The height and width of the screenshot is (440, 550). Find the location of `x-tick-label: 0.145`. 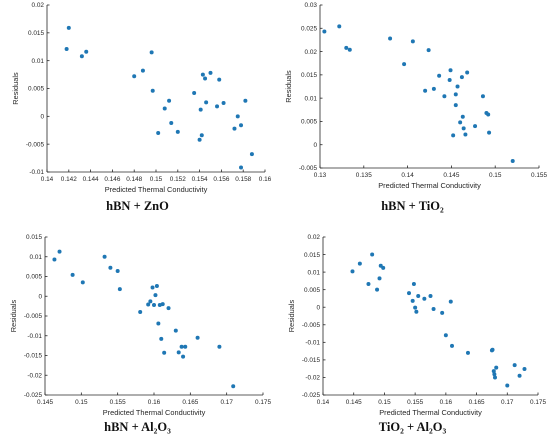

x-tick-label: 0.145 is located at coordinates (45, 402).